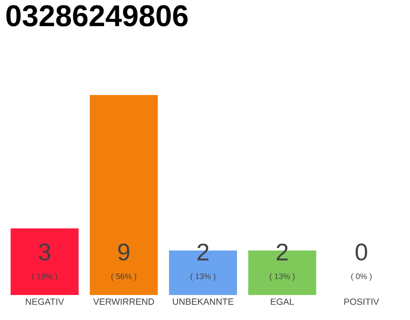 The image size is (410, 320). I want to click on x-tick-label: POSITIV, so click(362, 301).